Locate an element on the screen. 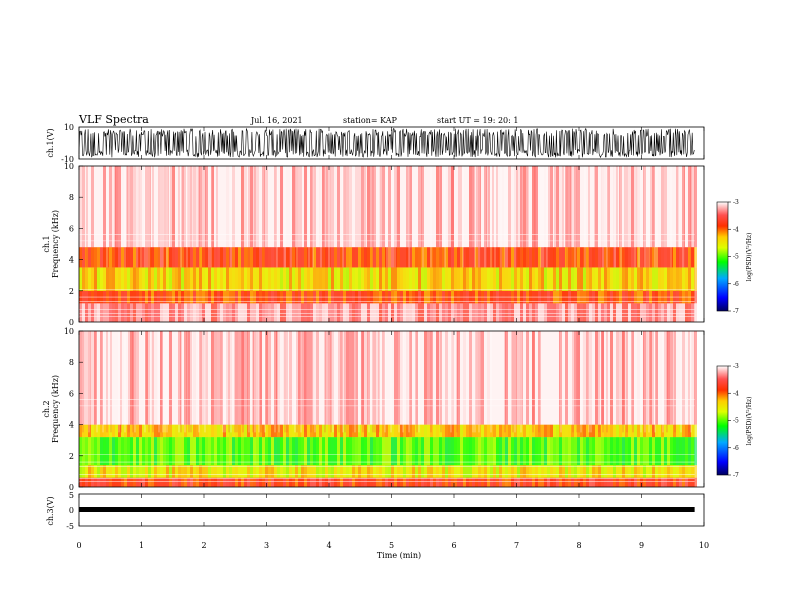 The image size is (792, 612). ch2-colorbar-ticks: -3-4-5-6-7 is located at coordinates (733, 421).